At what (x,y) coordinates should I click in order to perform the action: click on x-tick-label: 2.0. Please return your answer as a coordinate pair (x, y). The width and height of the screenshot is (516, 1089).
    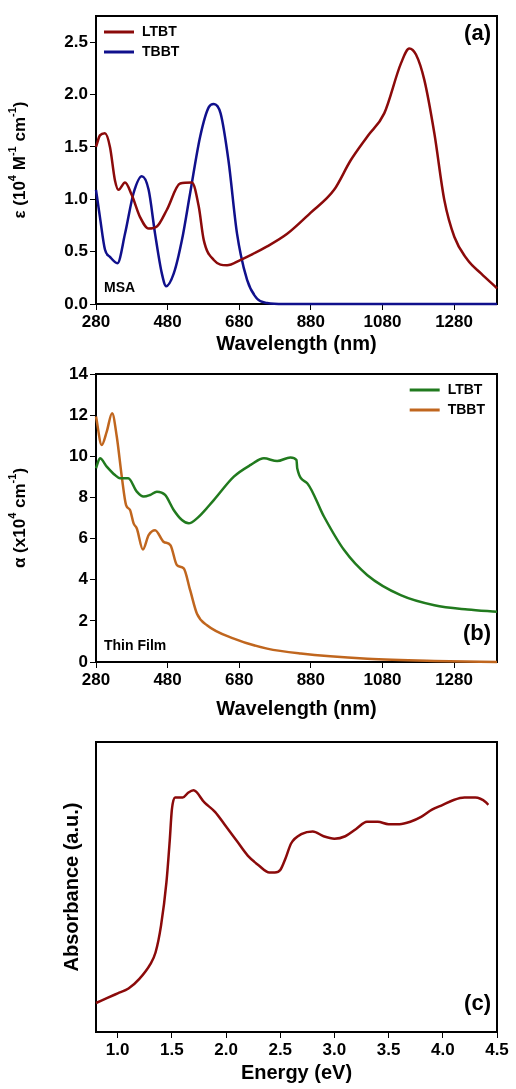
    Looking at the image, I should click on (226, 1049).